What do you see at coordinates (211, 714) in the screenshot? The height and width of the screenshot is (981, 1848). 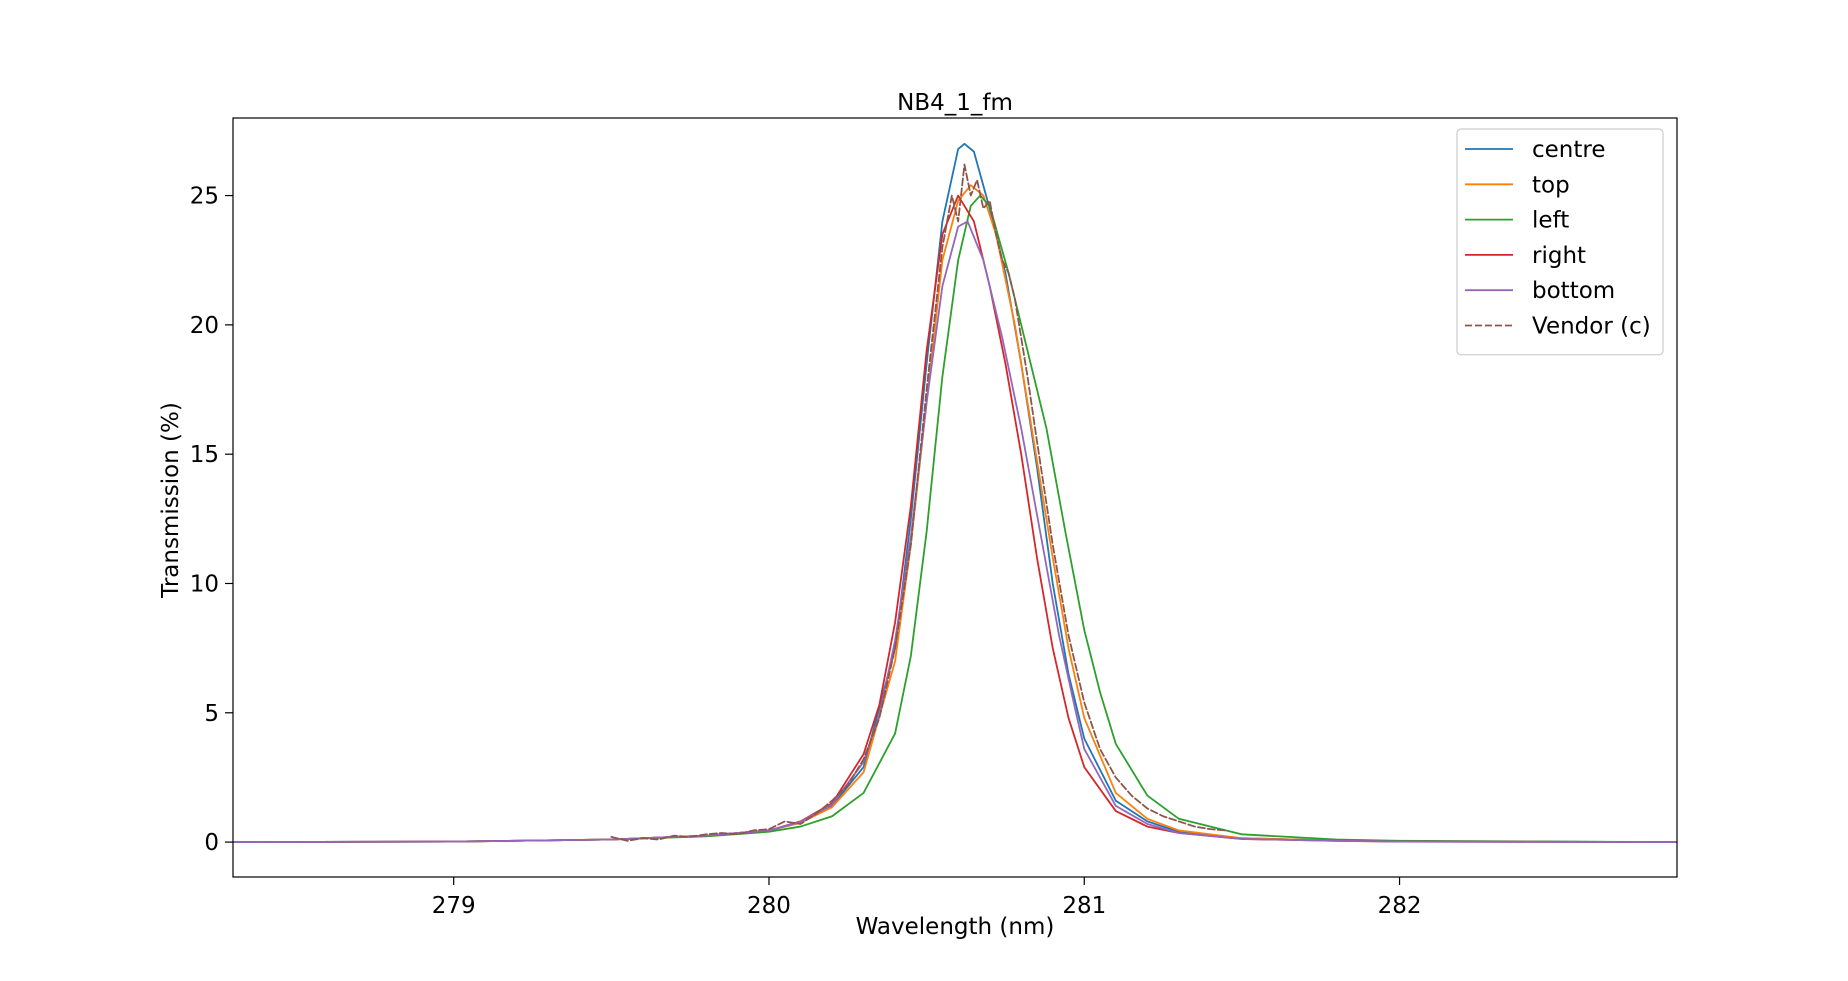 I see `y-tick-label: 5` at bounding box center [211, 714].